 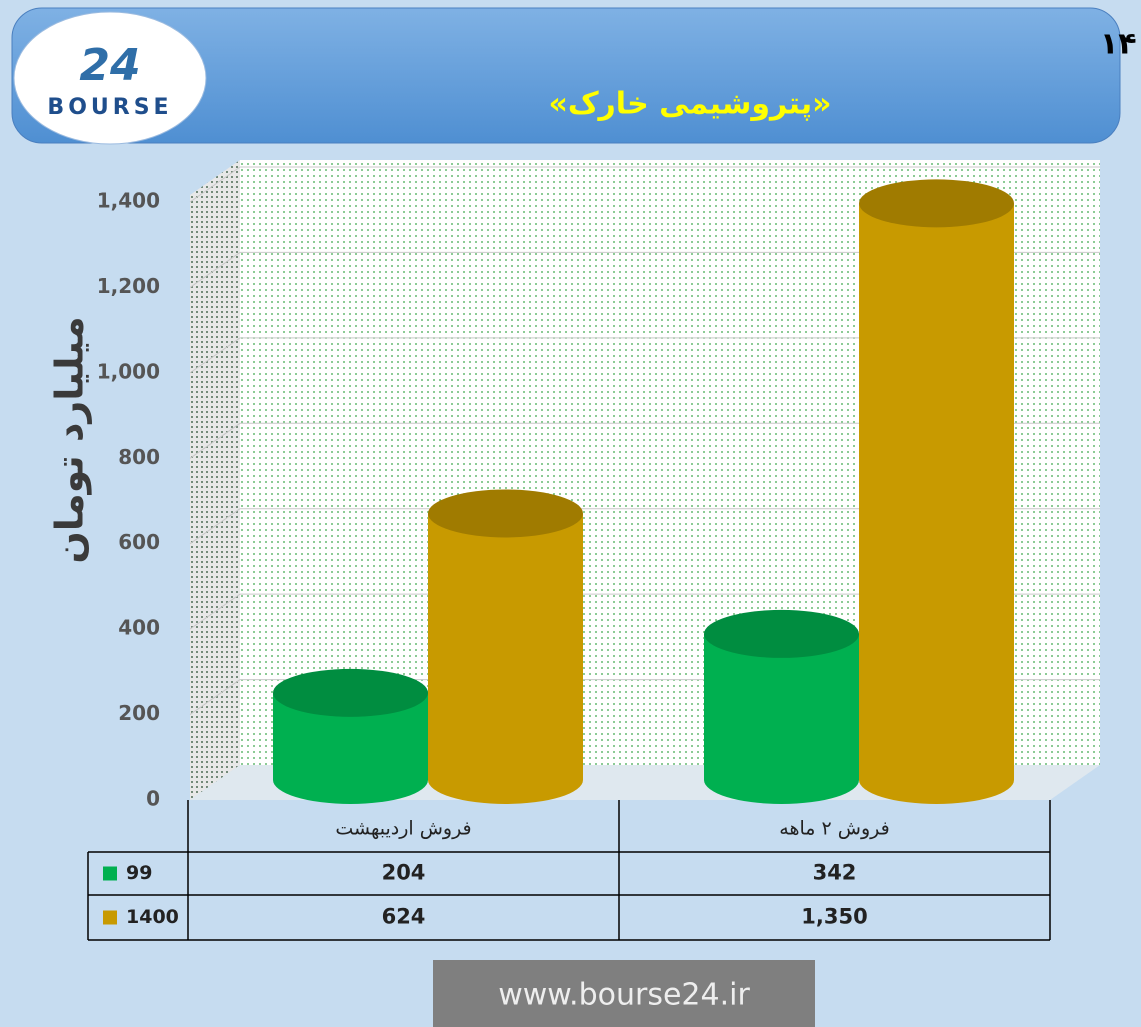 I want to click on x-tick-label: فروش ۲ ماهه, so click(x=834, y=829).